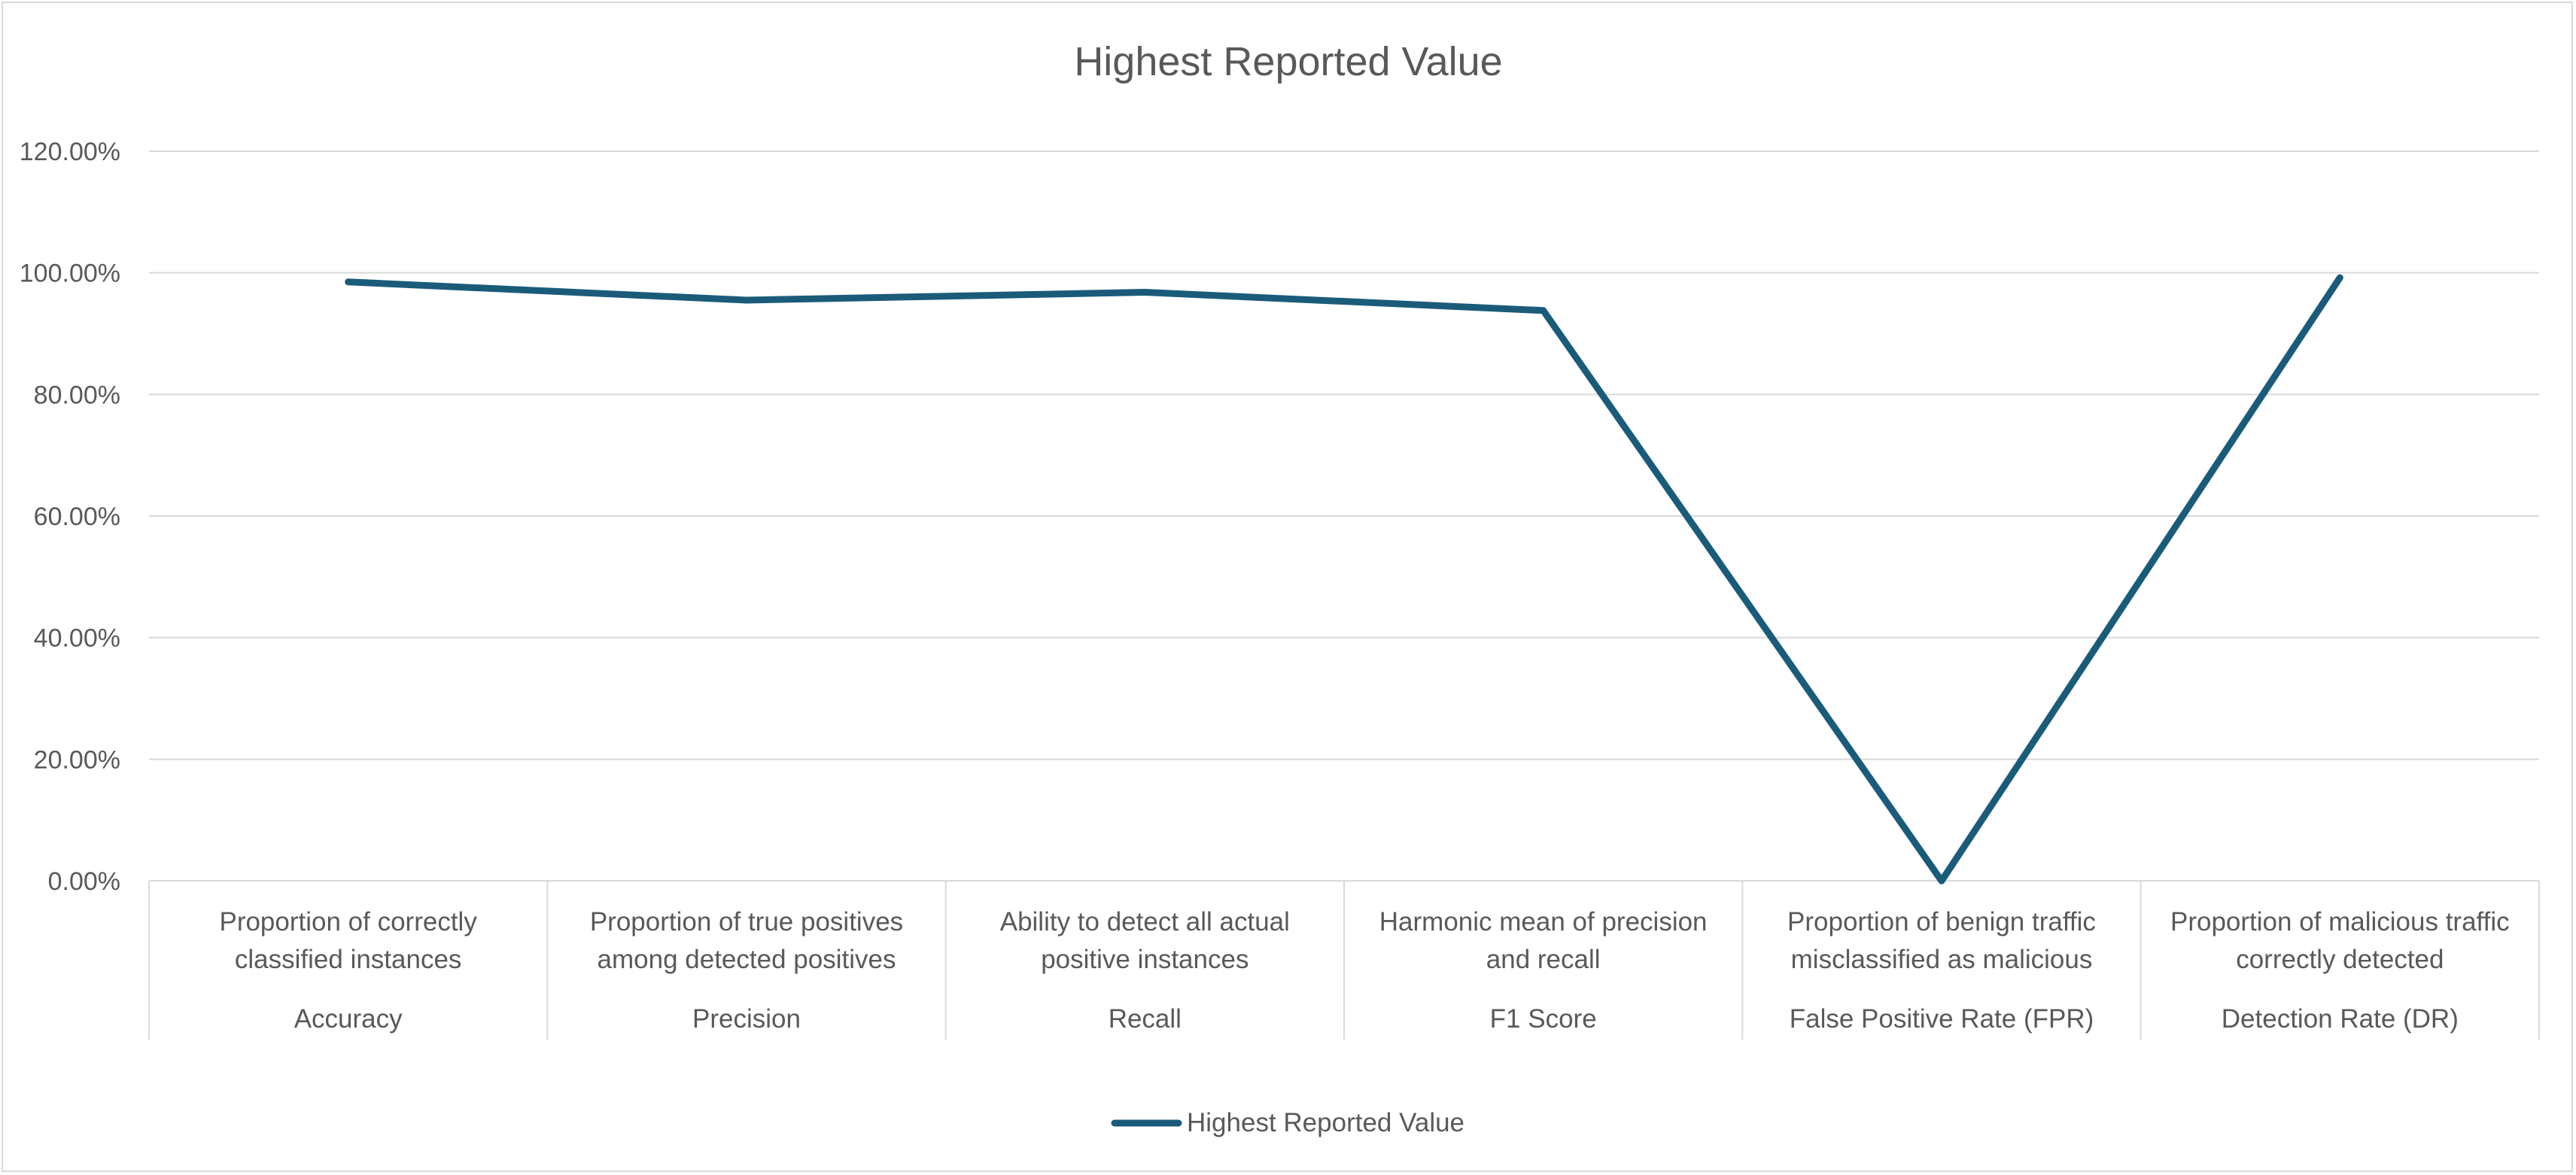 This screenshot has height=1175, width=2576. I want to click on x-tick-label-metric: Accuracy, so click(348, 1019).